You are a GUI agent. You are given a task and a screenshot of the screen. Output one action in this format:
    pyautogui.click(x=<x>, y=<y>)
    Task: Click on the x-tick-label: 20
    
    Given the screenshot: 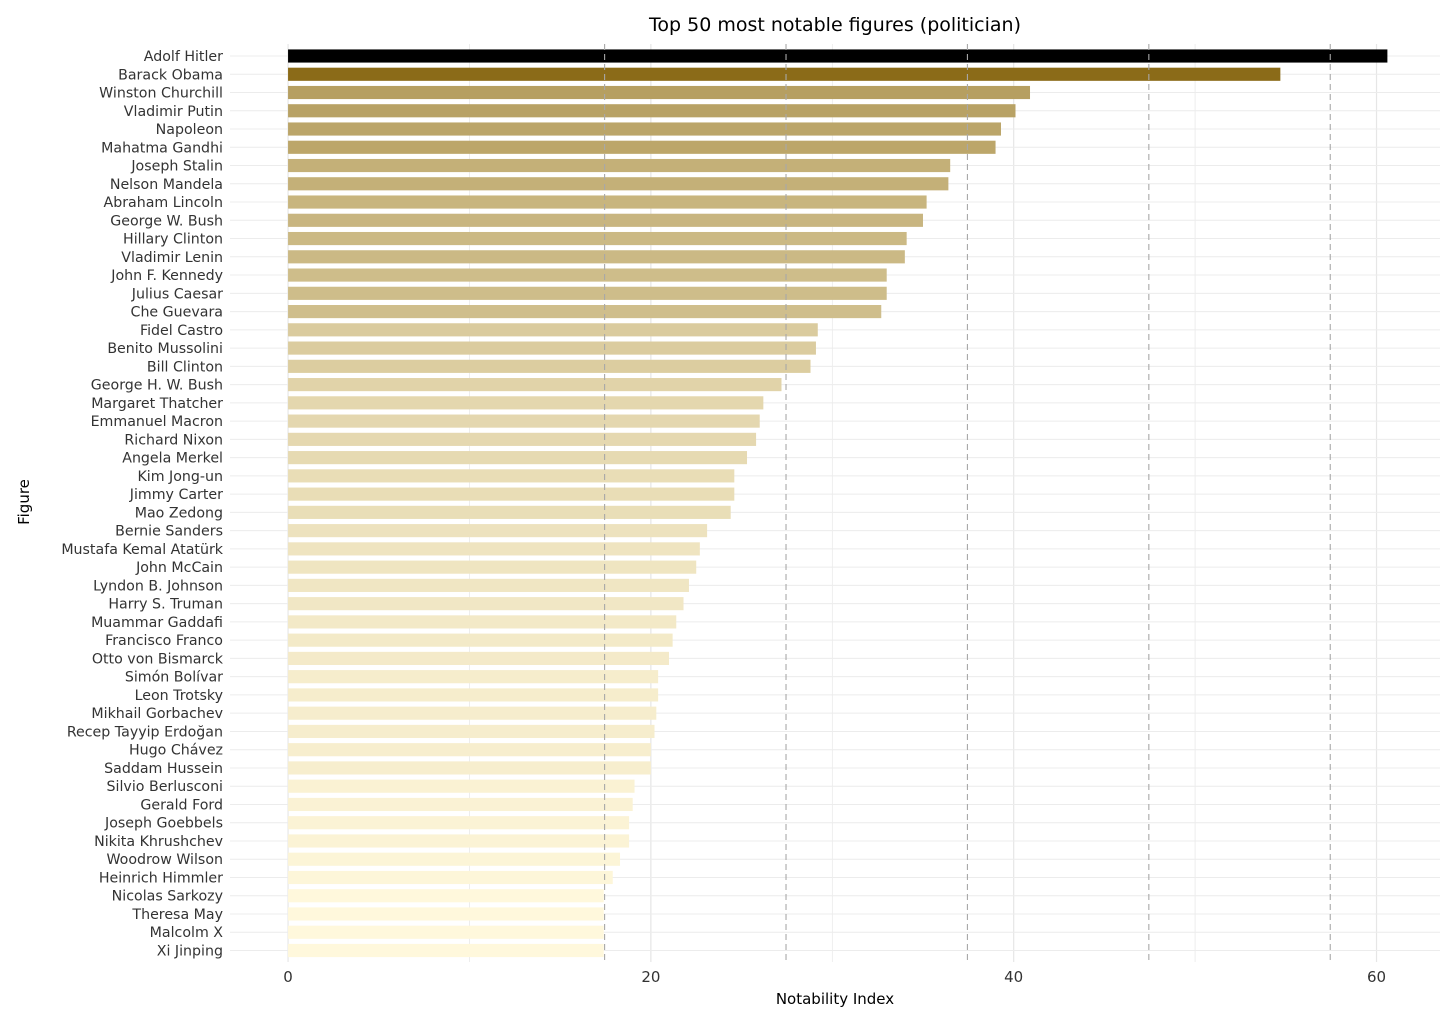 What is the action you would take?
    pyautogui.click(x=650, y=977)
    